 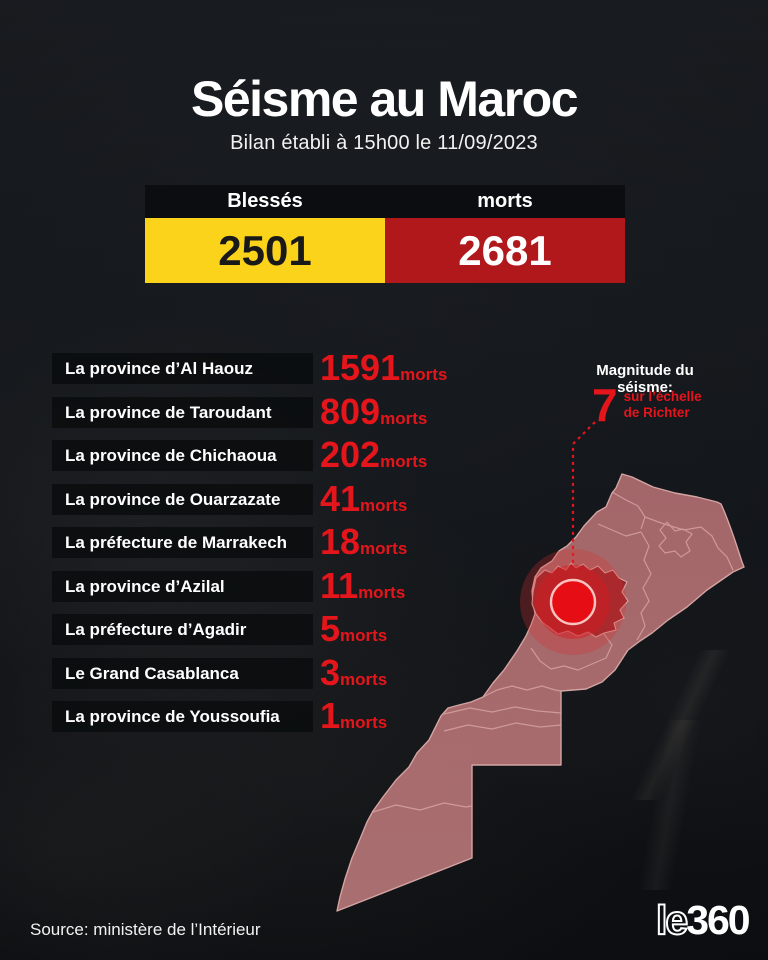 What do you see at coordinates (662, 404) in the screenshot?
I see `magnitude-scale: sur l’échelle de Richter` at bounding box center [662, 404].